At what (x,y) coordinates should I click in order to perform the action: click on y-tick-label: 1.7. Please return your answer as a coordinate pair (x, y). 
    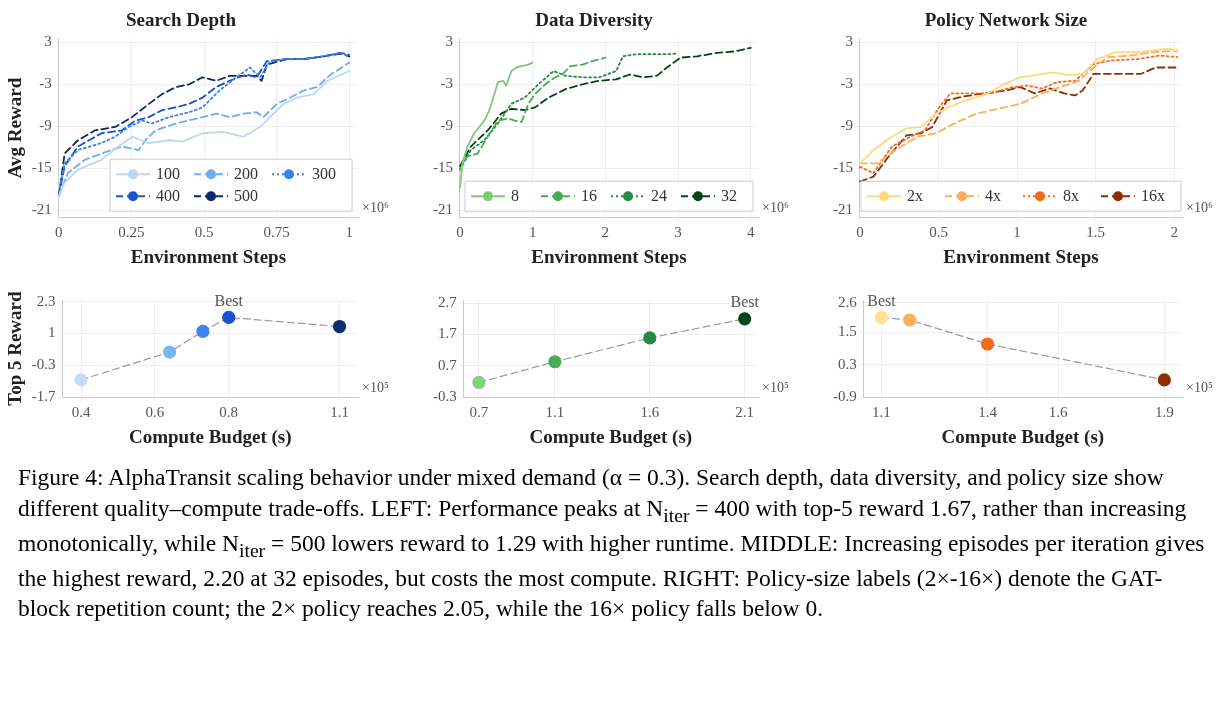
    Looking at the image, I should click on (448, 333).